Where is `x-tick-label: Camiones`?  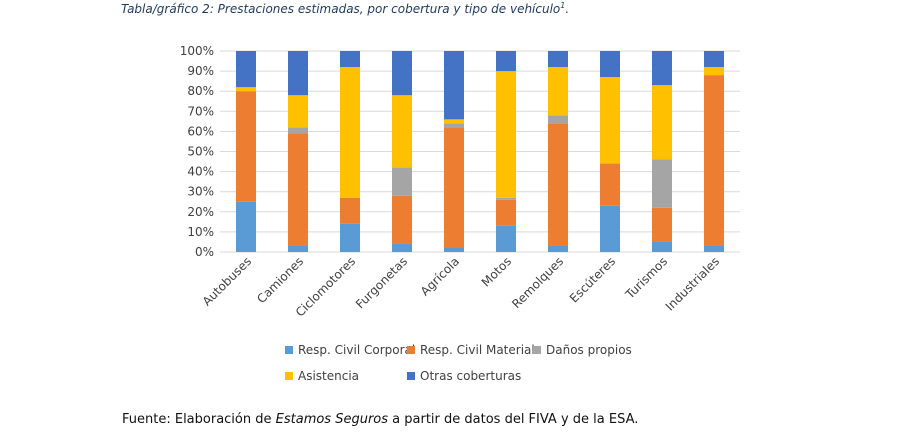 x-tick-label: Camiones is located at coordinates (280, 280).